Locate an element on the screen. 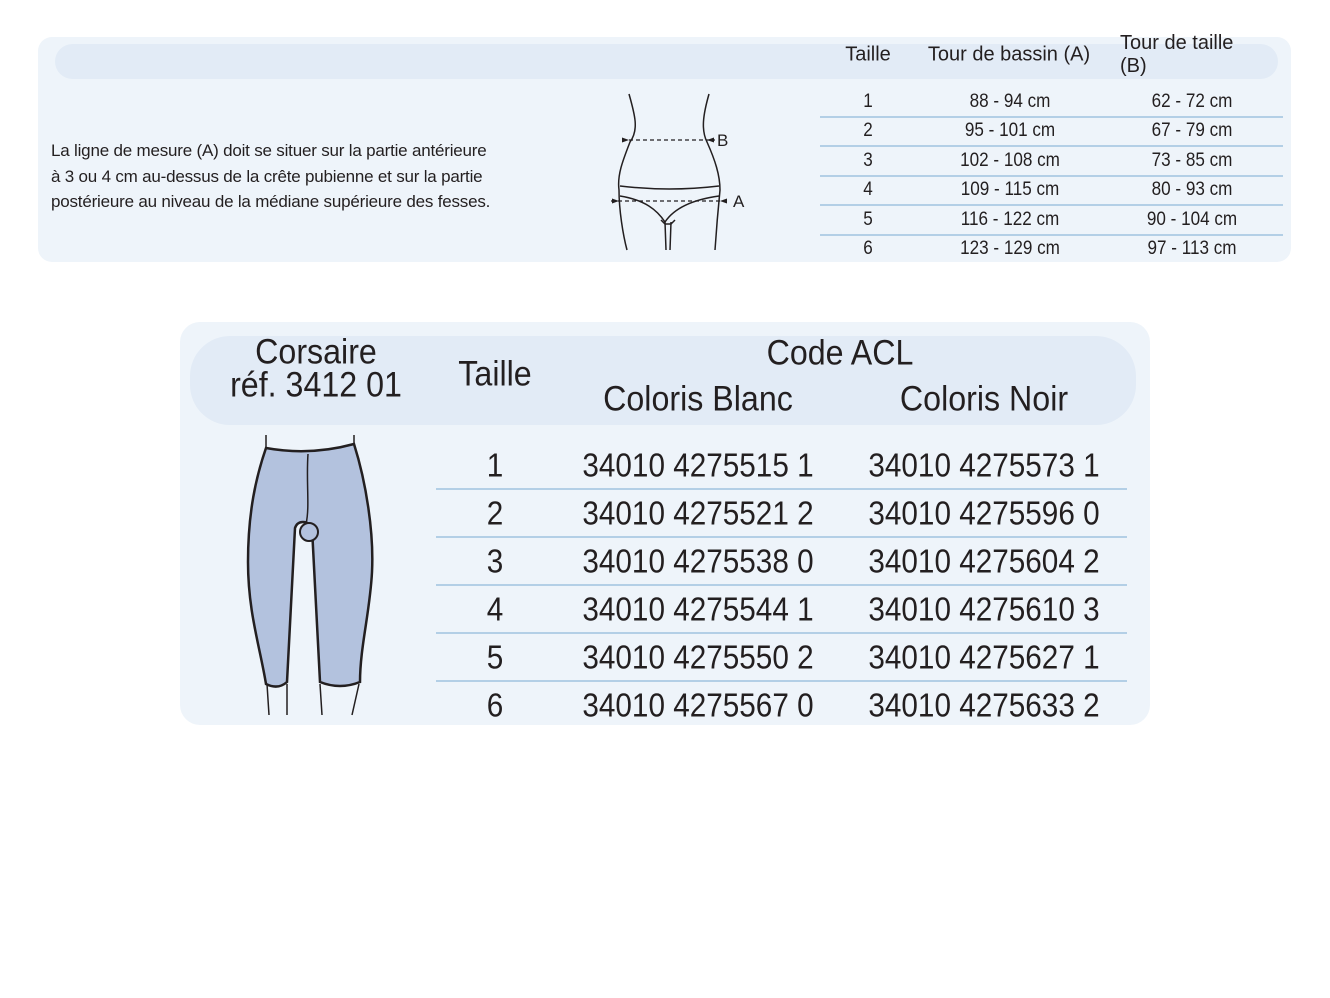  product-cell: 34010 4275544 1 is located at coordinates (698, 609).